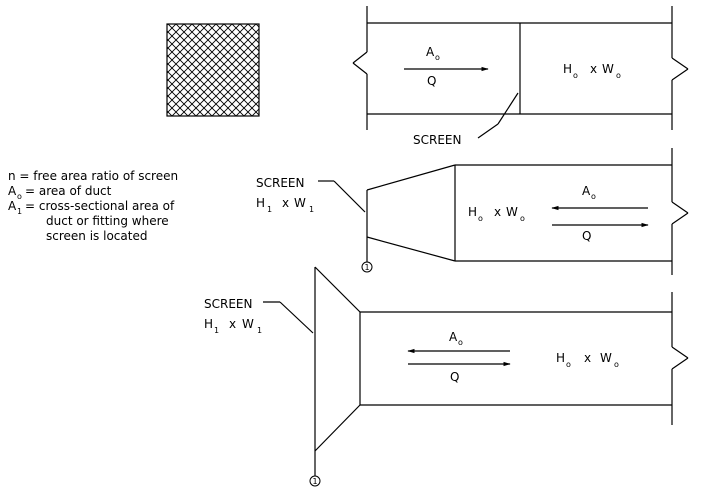 Image resolution: width=703 pixels, height=491 pixels. What do you see at coordinates (520, 72) in the screenshot?
I see `top-duct` at bounding box center [520, 72].